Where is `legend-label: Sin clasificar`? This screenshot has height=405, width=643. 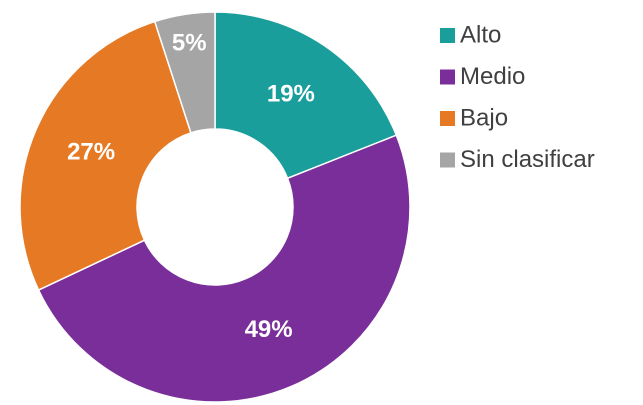 legend-label: Sin clasificar is located at coordinates (527, 159).